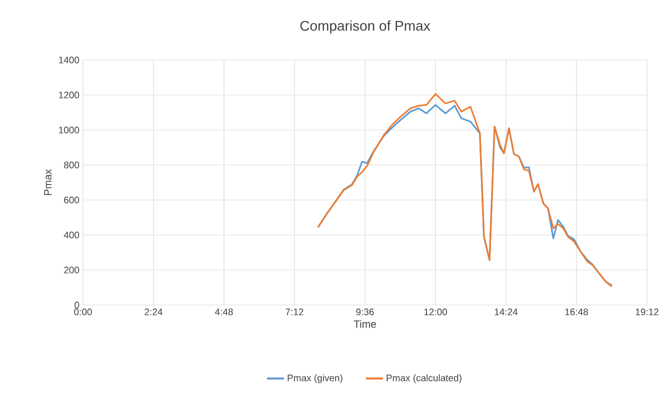  What do you see at coordinates (424, 379) in the screenshot?
I see `legend-label: Pmax (calculated)` at bounding box center [424, 379].